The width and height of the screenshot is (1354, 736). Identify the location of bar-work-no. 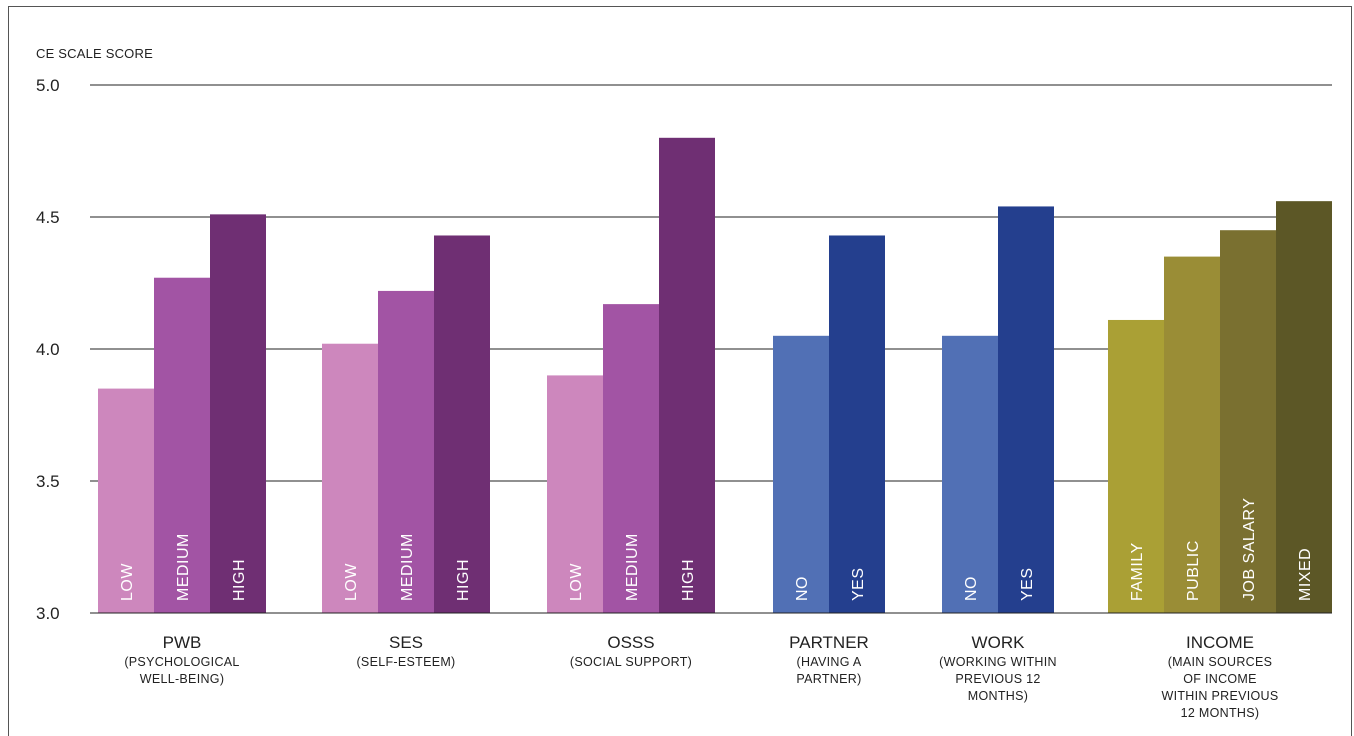
(970, 474).